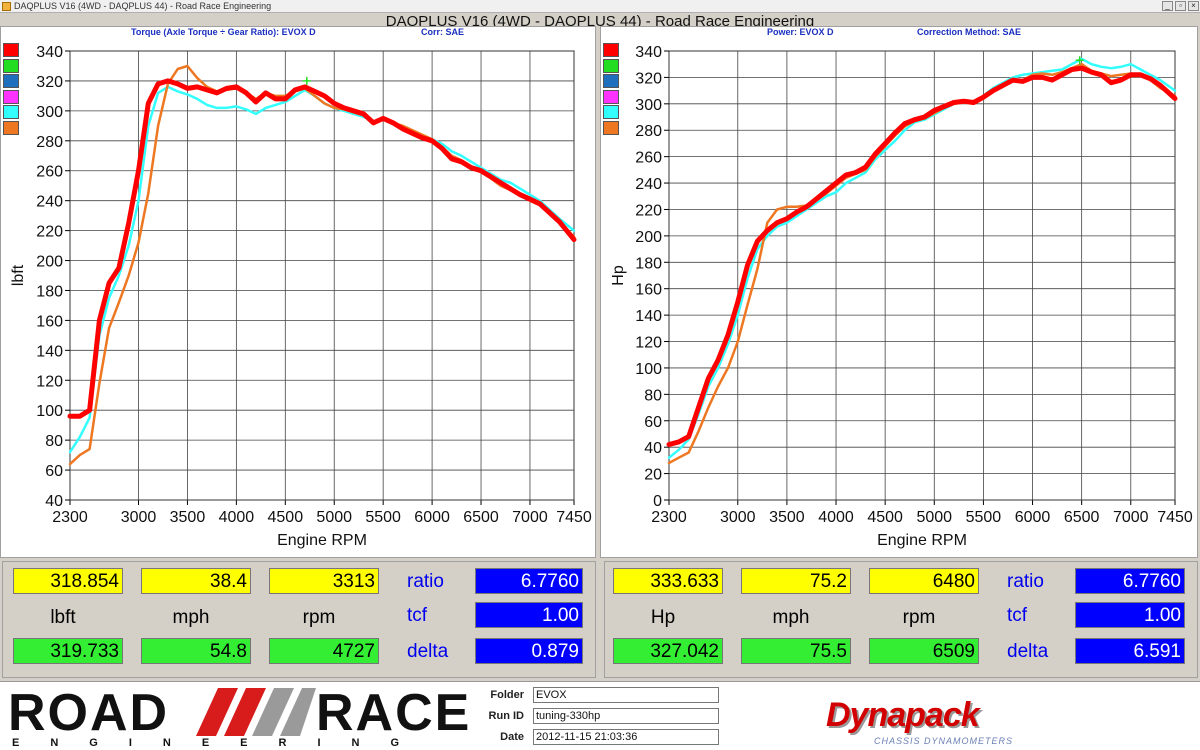 This screenshot has height=750, width=1200. What do you see at coordinates (68, 581) in the screenshot?
I see `readout-torque-value: 318.854` at bounding box center [68, 581].